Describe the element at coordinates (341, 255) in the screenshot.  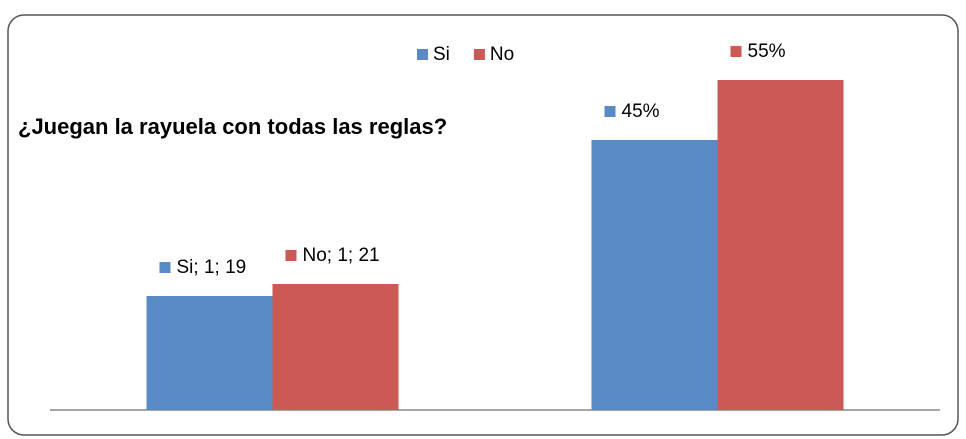
I see `data-label: No; 1; 21` at that location.